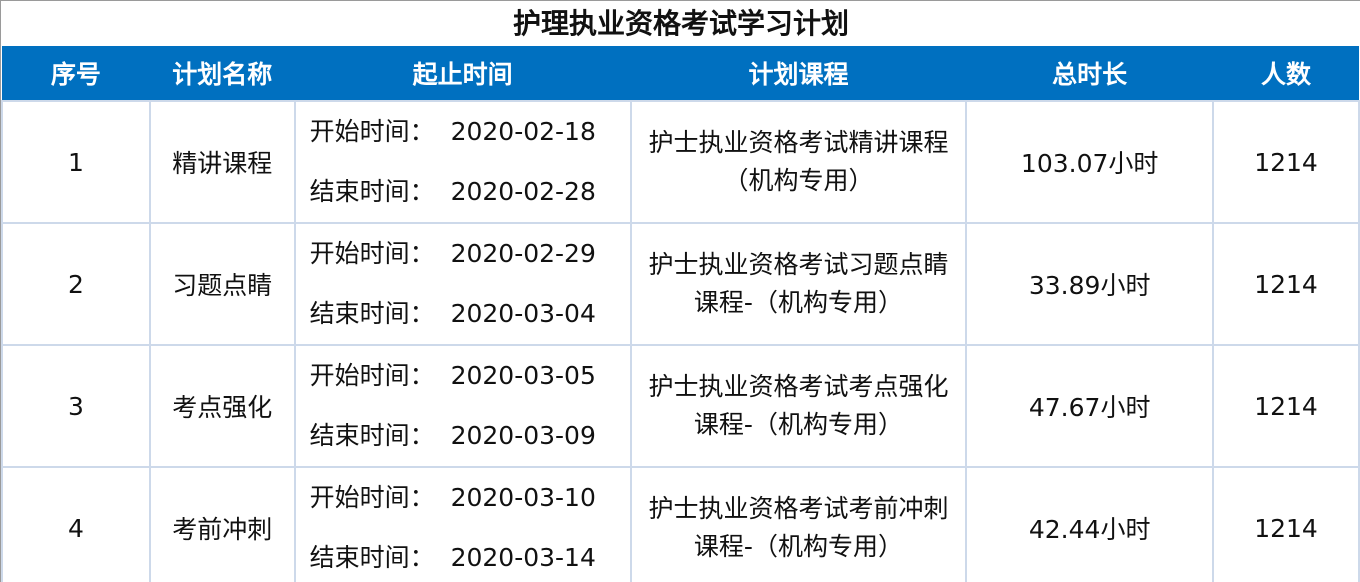  I want to click on cell-period: 开始时间： 2020-03-05 结束时间： 2020-03-09, so click(462, 406).